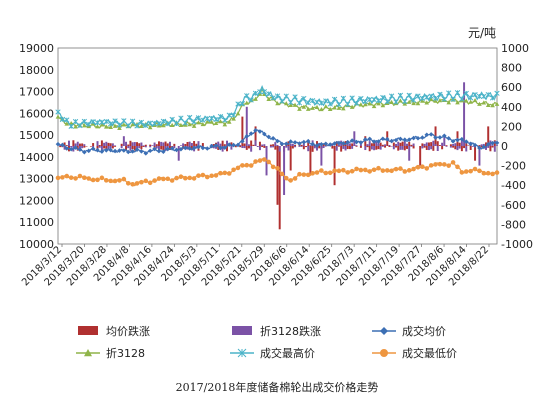  I want to click on y-right-tick-label: -200, so click(513, 166).